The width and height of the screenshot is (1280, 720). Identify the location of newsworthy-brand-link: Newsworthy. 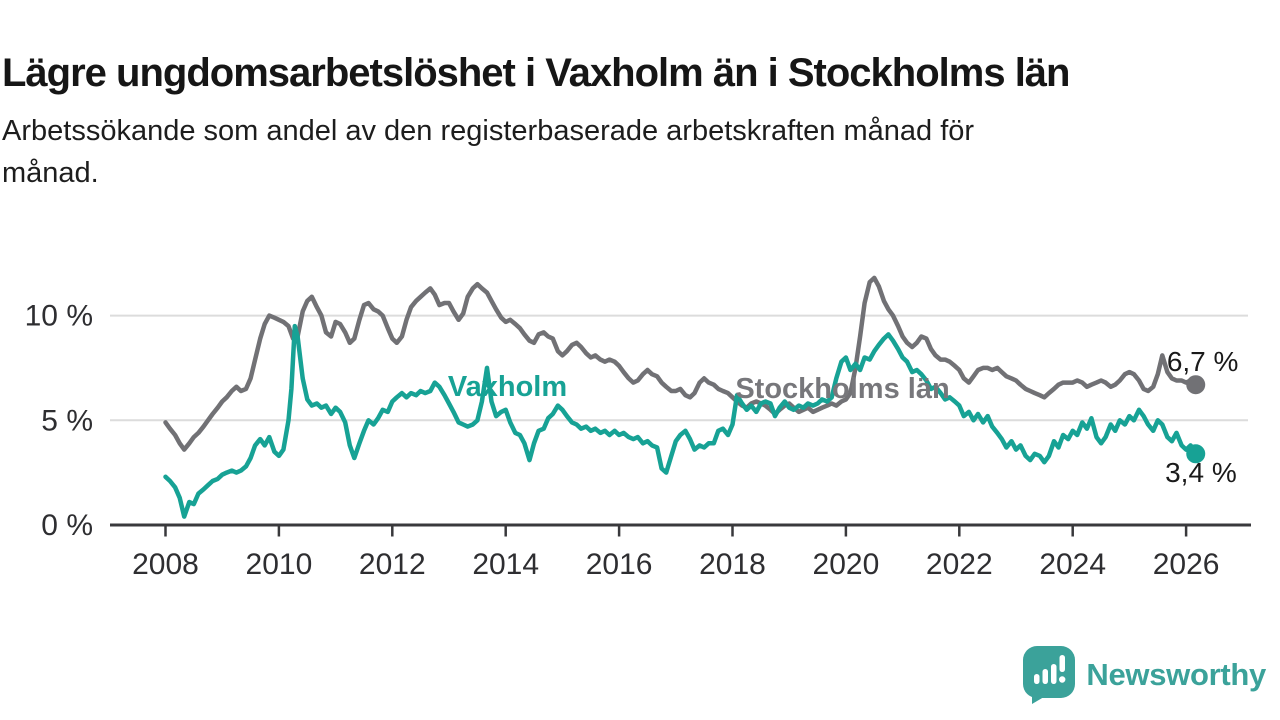
(1144, 675).